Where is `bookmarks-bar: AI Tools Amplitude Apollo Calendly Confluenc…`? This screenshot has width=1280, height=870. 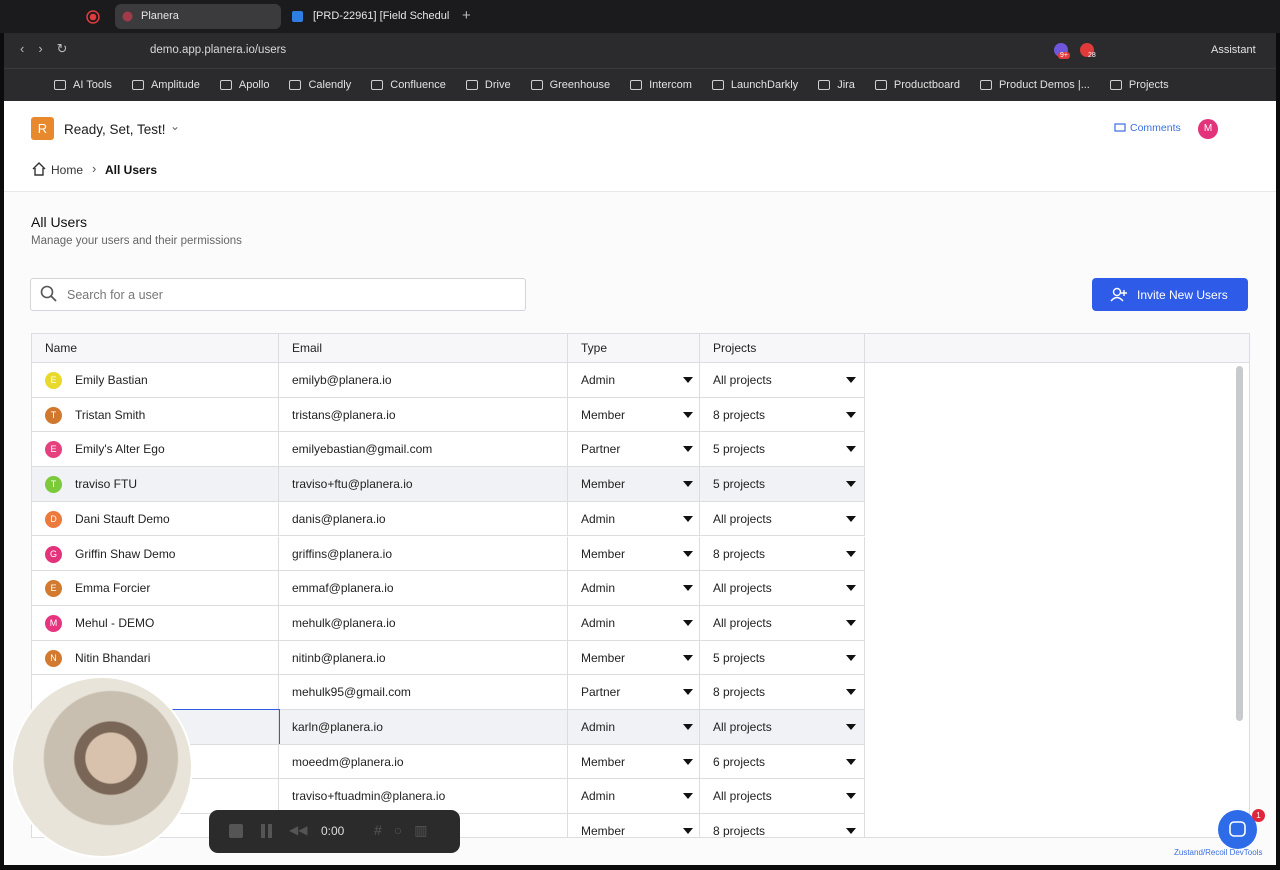
bookmarks-bar: AI Tools Amplitude Apollo Calendly Confluenc… is located at coordinates (640, 84).